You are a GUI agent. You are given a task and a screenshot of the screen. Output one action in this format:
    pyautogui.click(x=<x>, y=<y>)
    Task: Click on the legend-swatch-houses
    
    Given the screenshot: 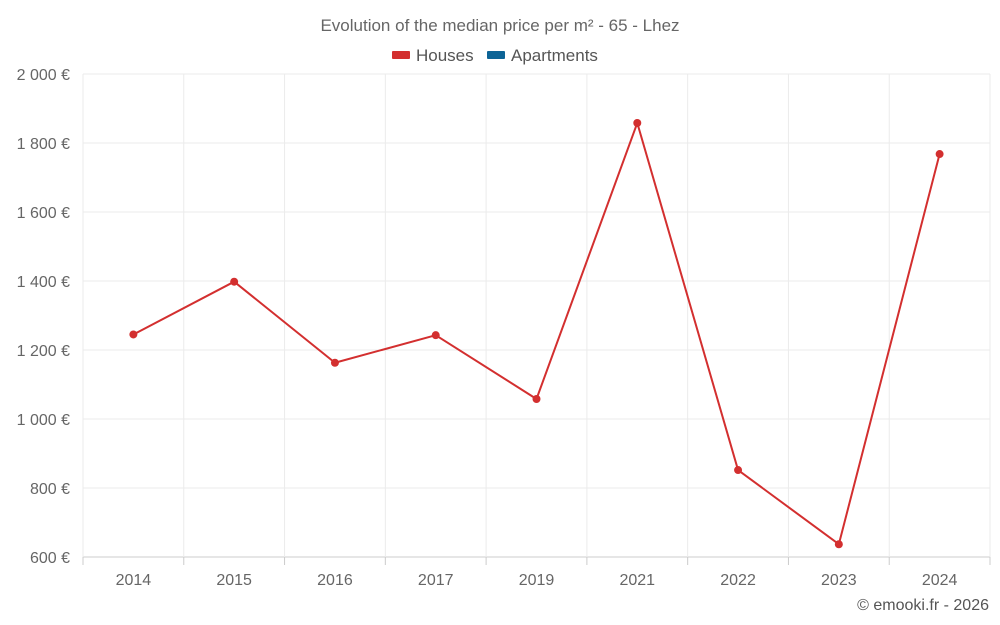 What is the action you would take?
    pyautogui.click(x=401, y=55)
    